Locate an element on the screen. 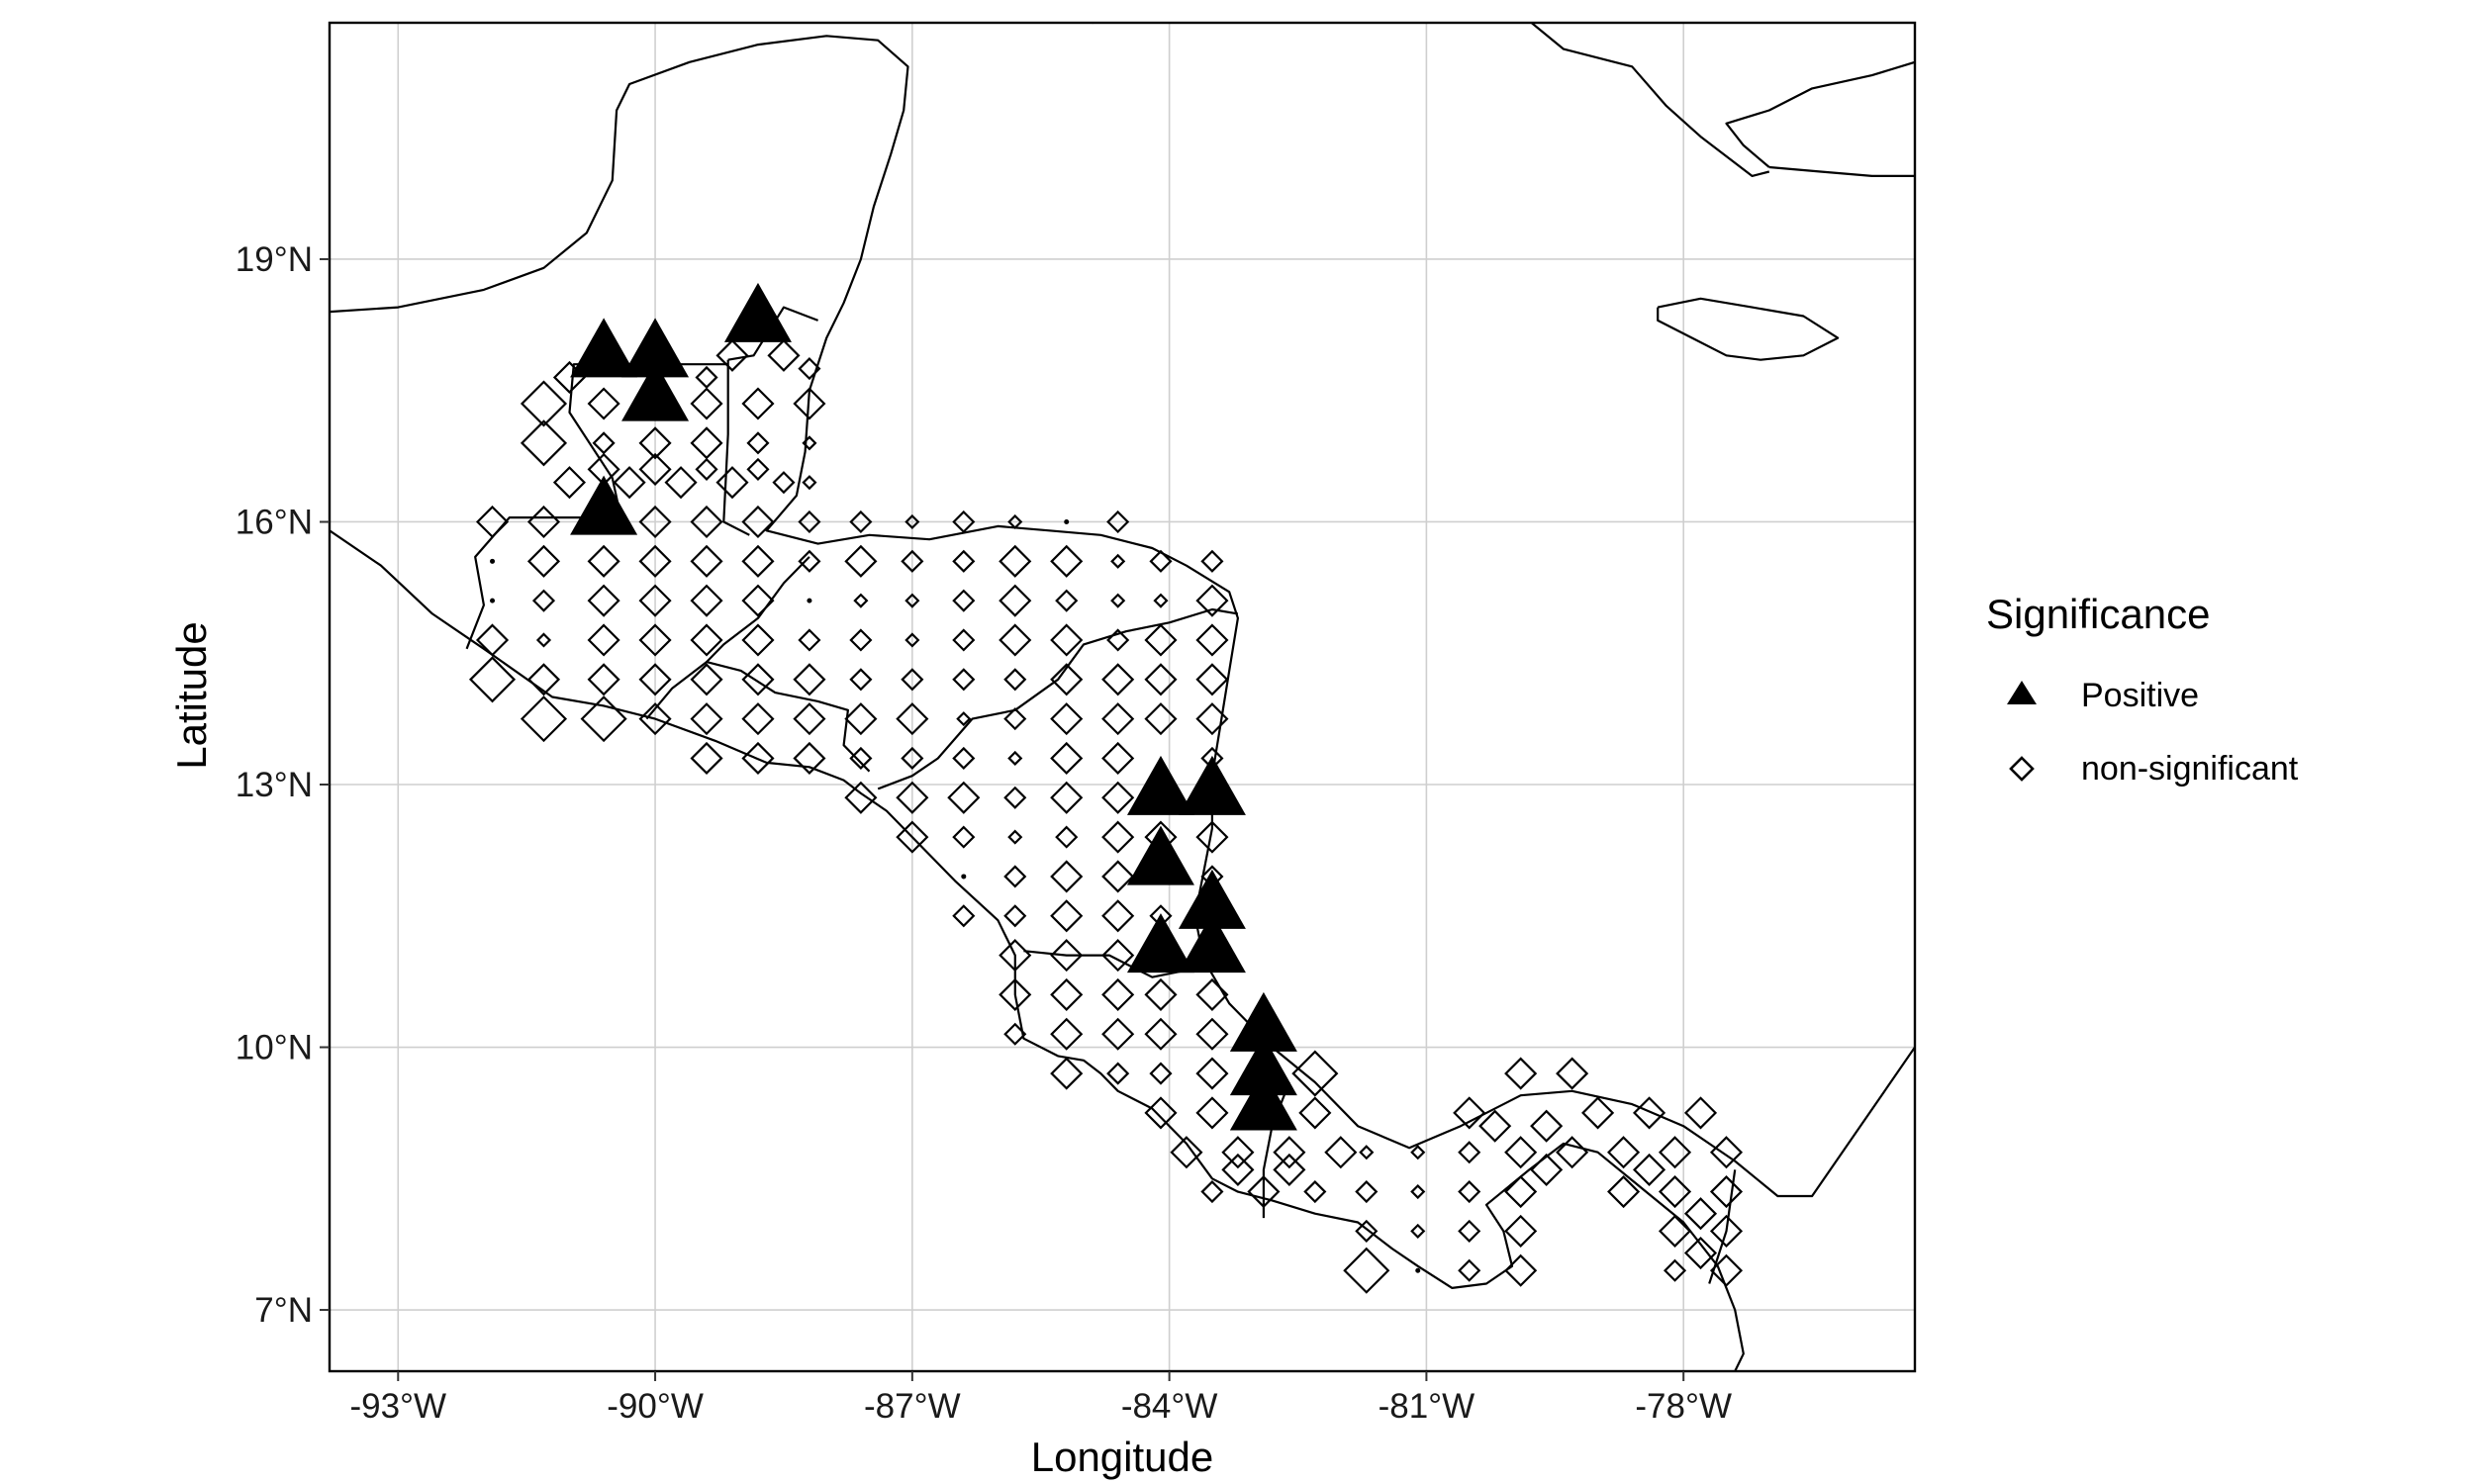  y-tick-label: 19°N is located at coordinates (274, 259).